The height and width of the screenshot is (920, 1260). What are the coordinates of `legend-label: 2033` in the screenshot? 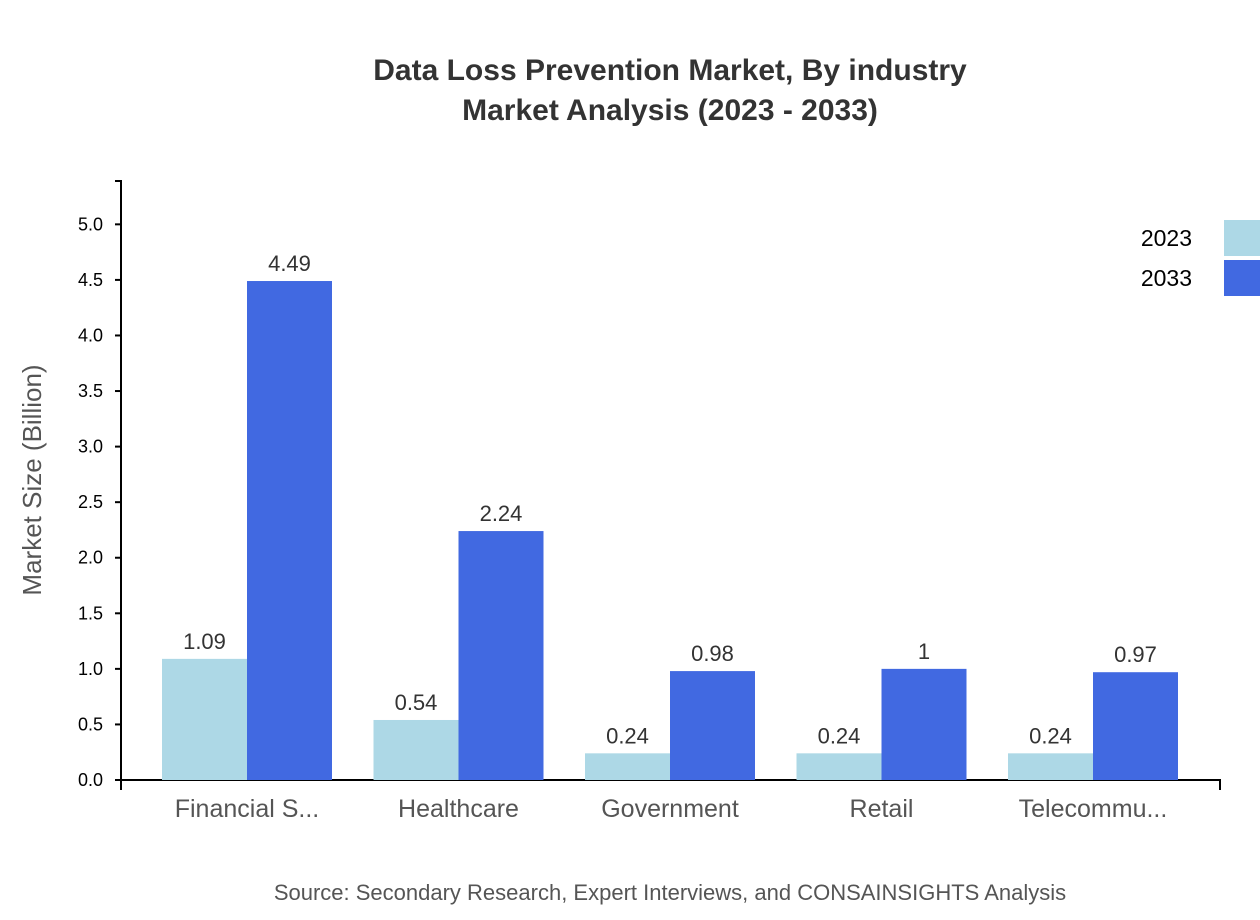 It's located at (1166, 278).